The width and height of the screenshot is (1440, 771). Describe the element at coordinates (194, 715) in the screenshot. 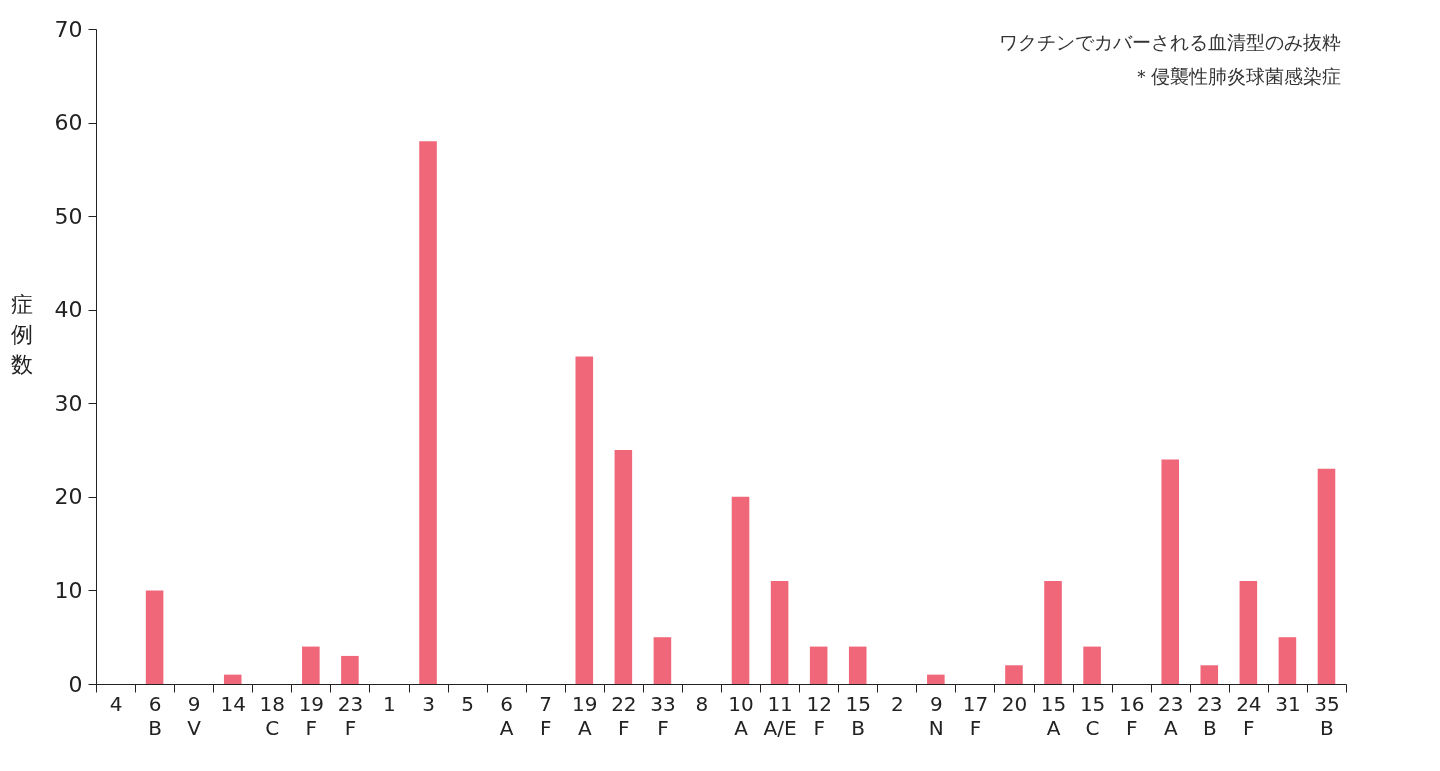

I see `x-tick-label: 9 V` at that location.